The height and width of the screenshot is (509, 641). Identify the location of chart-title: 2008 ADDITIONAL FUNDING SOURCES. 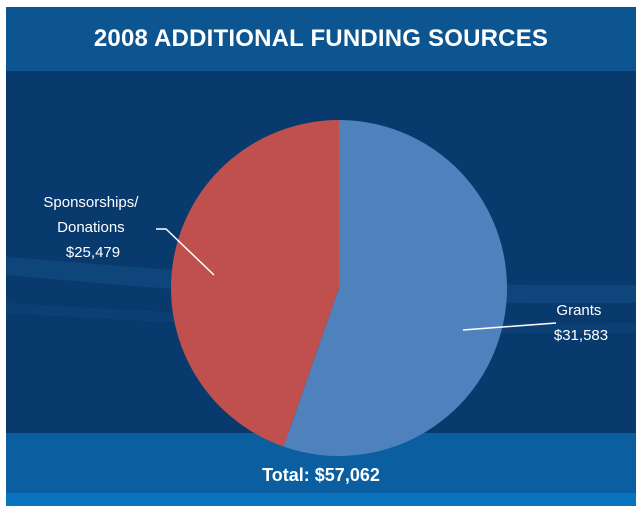
(321, 38).